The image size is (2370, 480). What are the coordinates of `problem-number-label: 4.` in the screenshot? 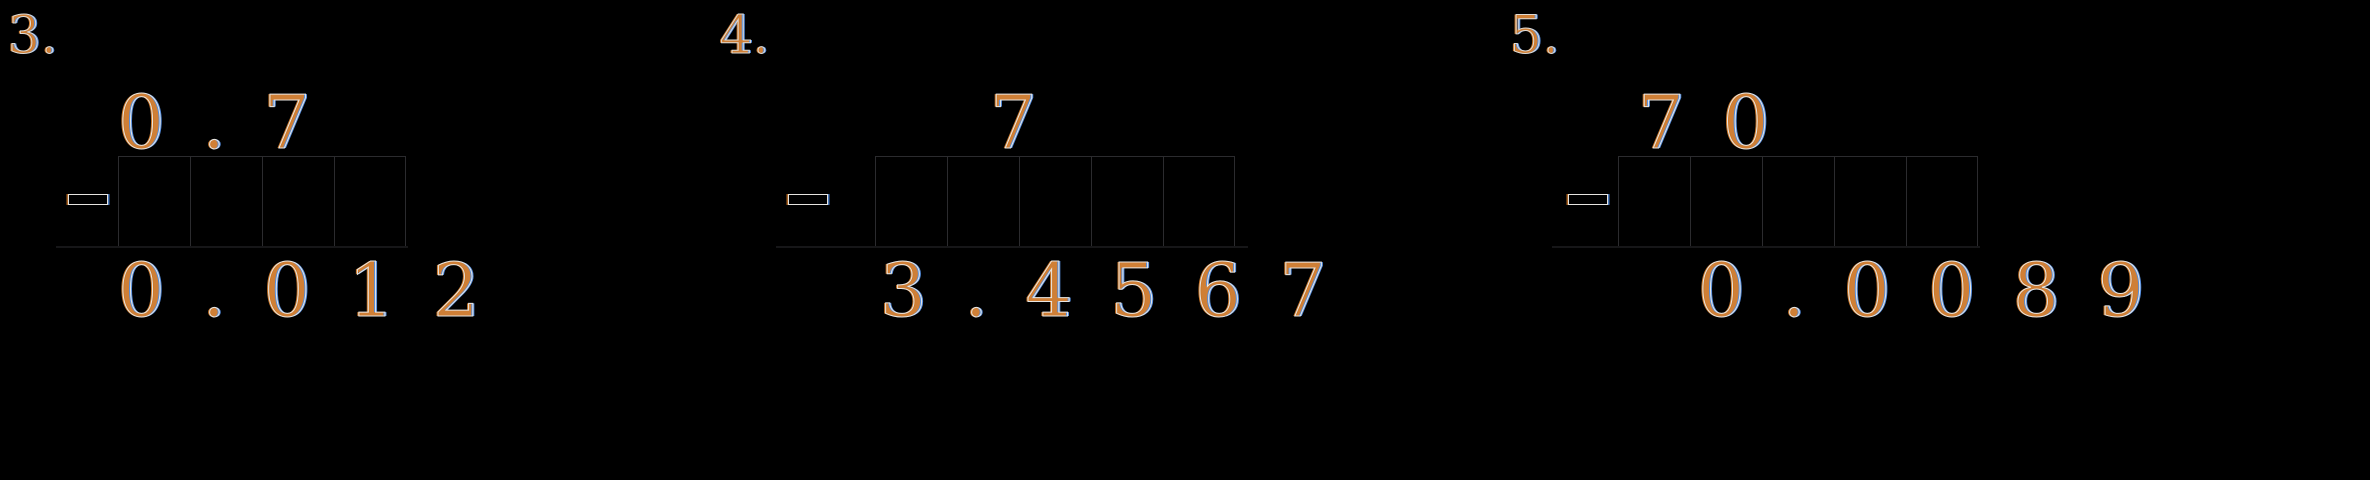 It's located at (745, 36).